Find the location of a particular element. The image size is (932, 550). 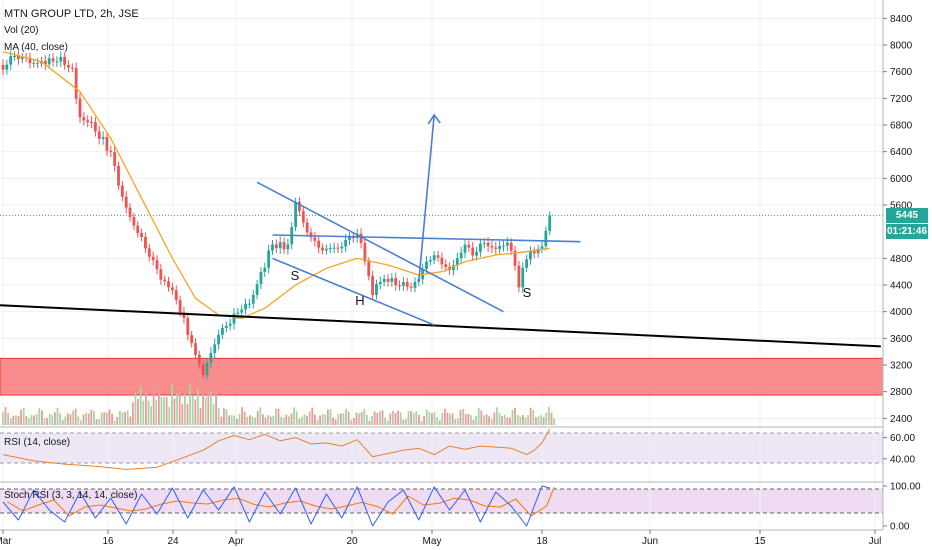

time-axis-label: Apr is located at coordinates (236, 541).